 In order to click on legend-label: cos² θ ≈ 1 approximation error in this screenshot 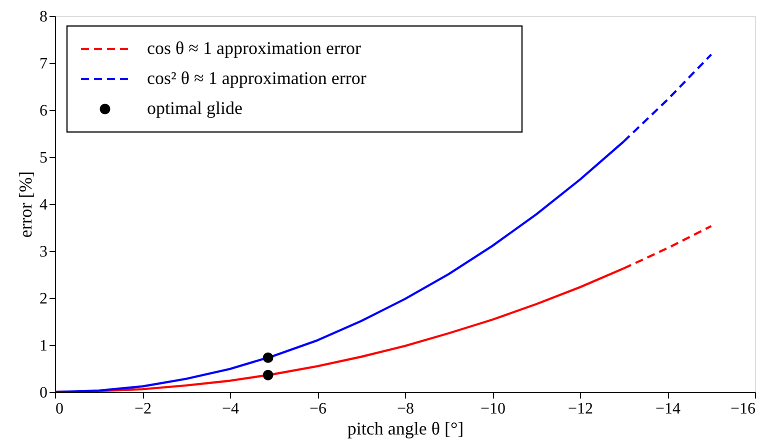, I will do `click(256, 78)`.